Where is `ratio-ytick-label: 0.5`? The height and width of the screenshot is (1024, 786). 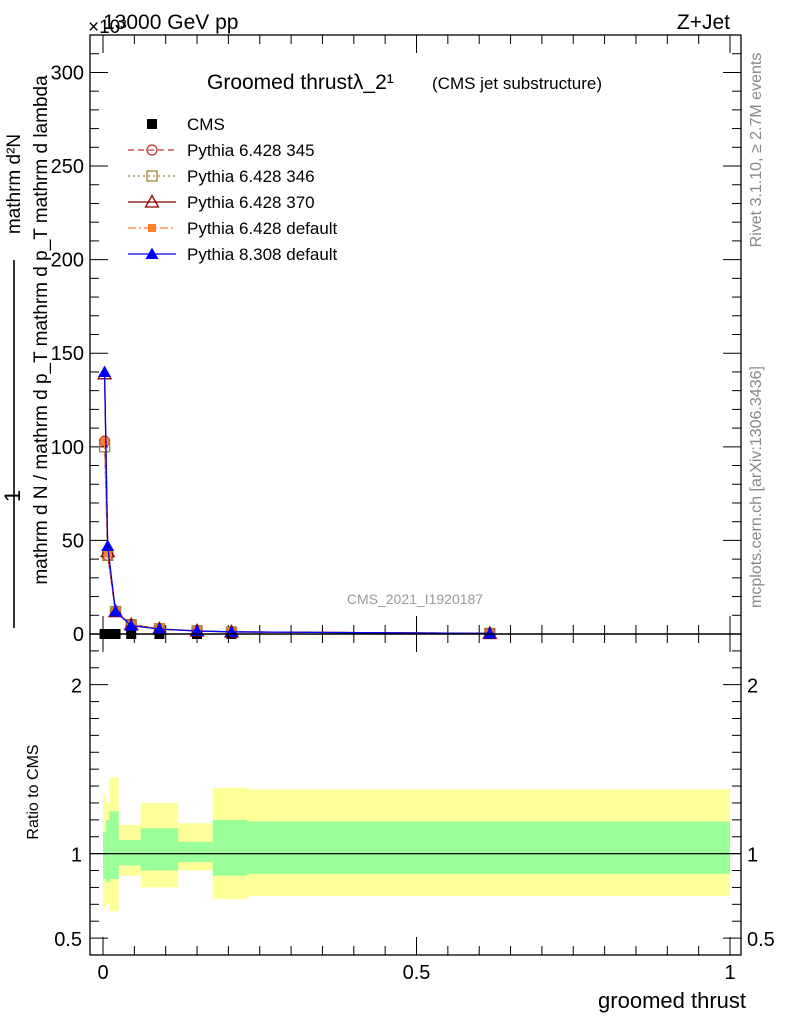 ratio-ytick-label: 0.5 is located at coordinates (68, 940).